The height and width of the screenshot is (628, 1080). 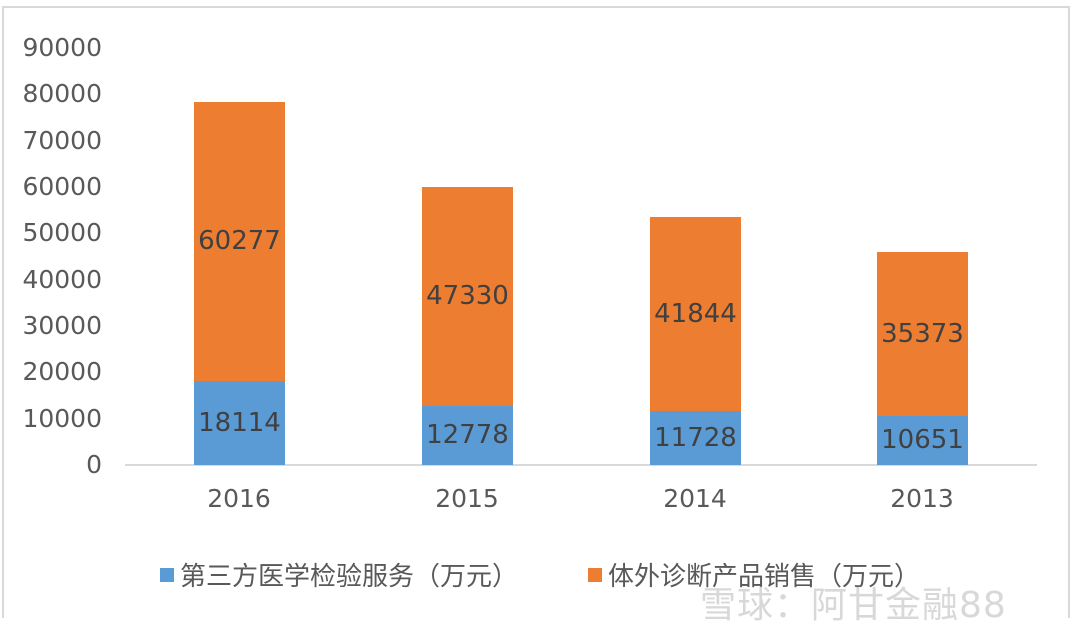 I want to click on segment-lab-services: 18114, so click(x=239, y=423).